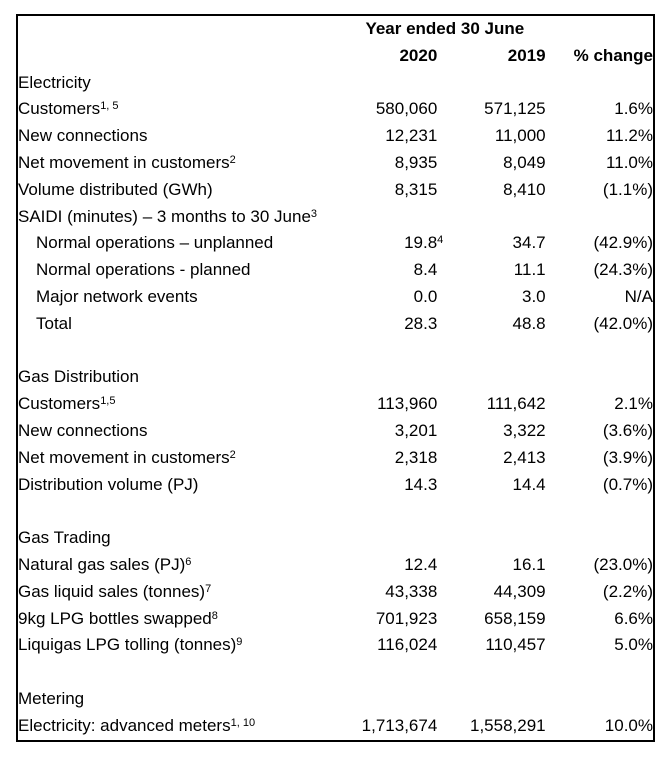 This screenshot has height=760, width=672. What do you see at coordinates (54, 323) in the screenshot?
I see `row-label-text: Total` at bounding box center [54, 323].